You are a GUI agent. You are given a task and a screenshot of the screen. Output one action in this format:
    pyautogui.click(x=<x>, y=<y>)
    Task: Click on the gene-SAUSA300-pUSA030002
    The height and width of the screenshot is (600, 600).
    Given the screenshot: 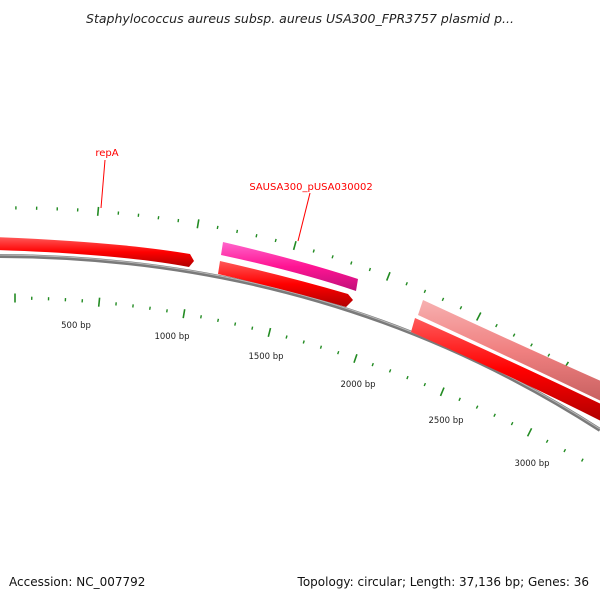 What is the action you would take?
    pyautogui.click(x=289, y=266)
    